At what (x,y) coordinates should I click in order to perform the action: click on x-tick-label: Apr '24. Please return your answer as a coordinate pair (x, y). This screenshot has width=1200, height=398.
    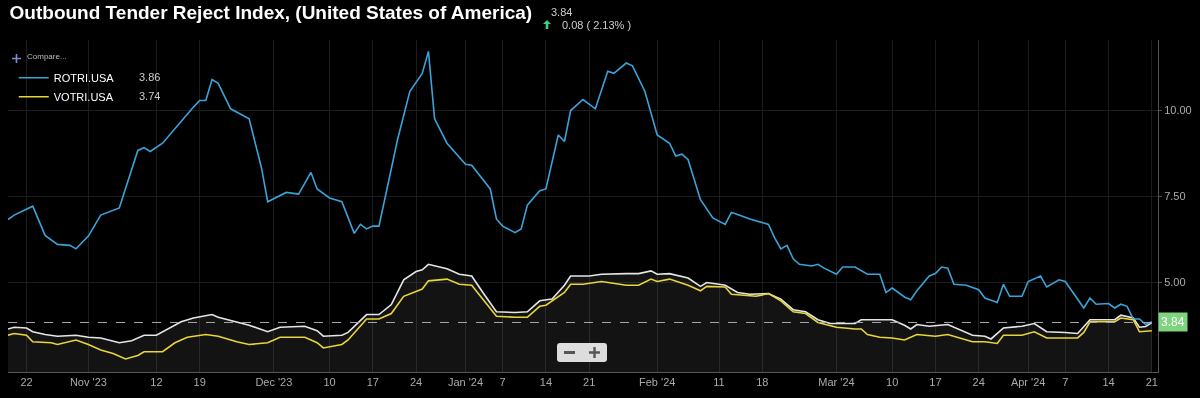
    Looking at the image, I should click on (1028, 382).